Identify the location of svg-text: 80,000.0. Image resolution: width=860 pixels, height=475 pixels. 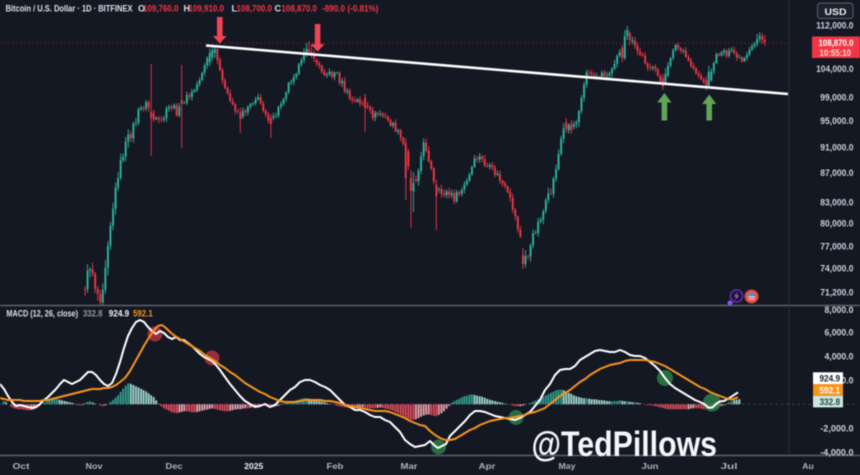
(836, 224).